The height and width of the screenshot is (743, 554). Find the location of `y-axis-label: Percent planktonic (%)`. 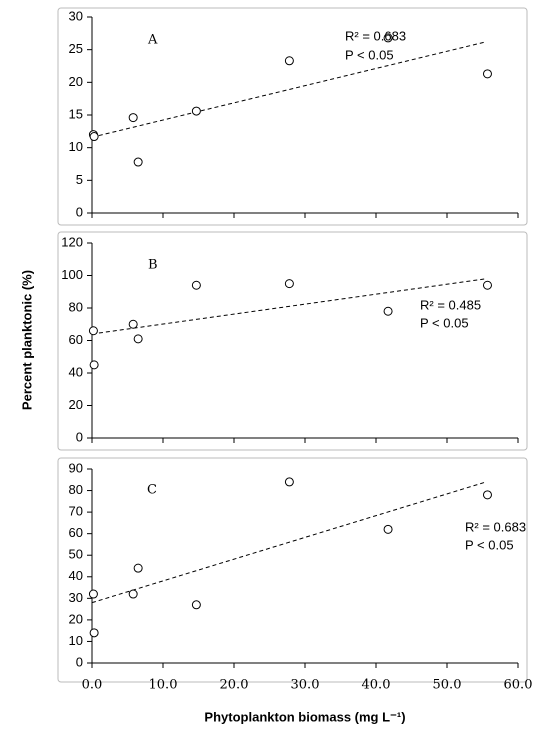

y-axis-label: Percent planktonic (%) is located at coordinates (26, 340).